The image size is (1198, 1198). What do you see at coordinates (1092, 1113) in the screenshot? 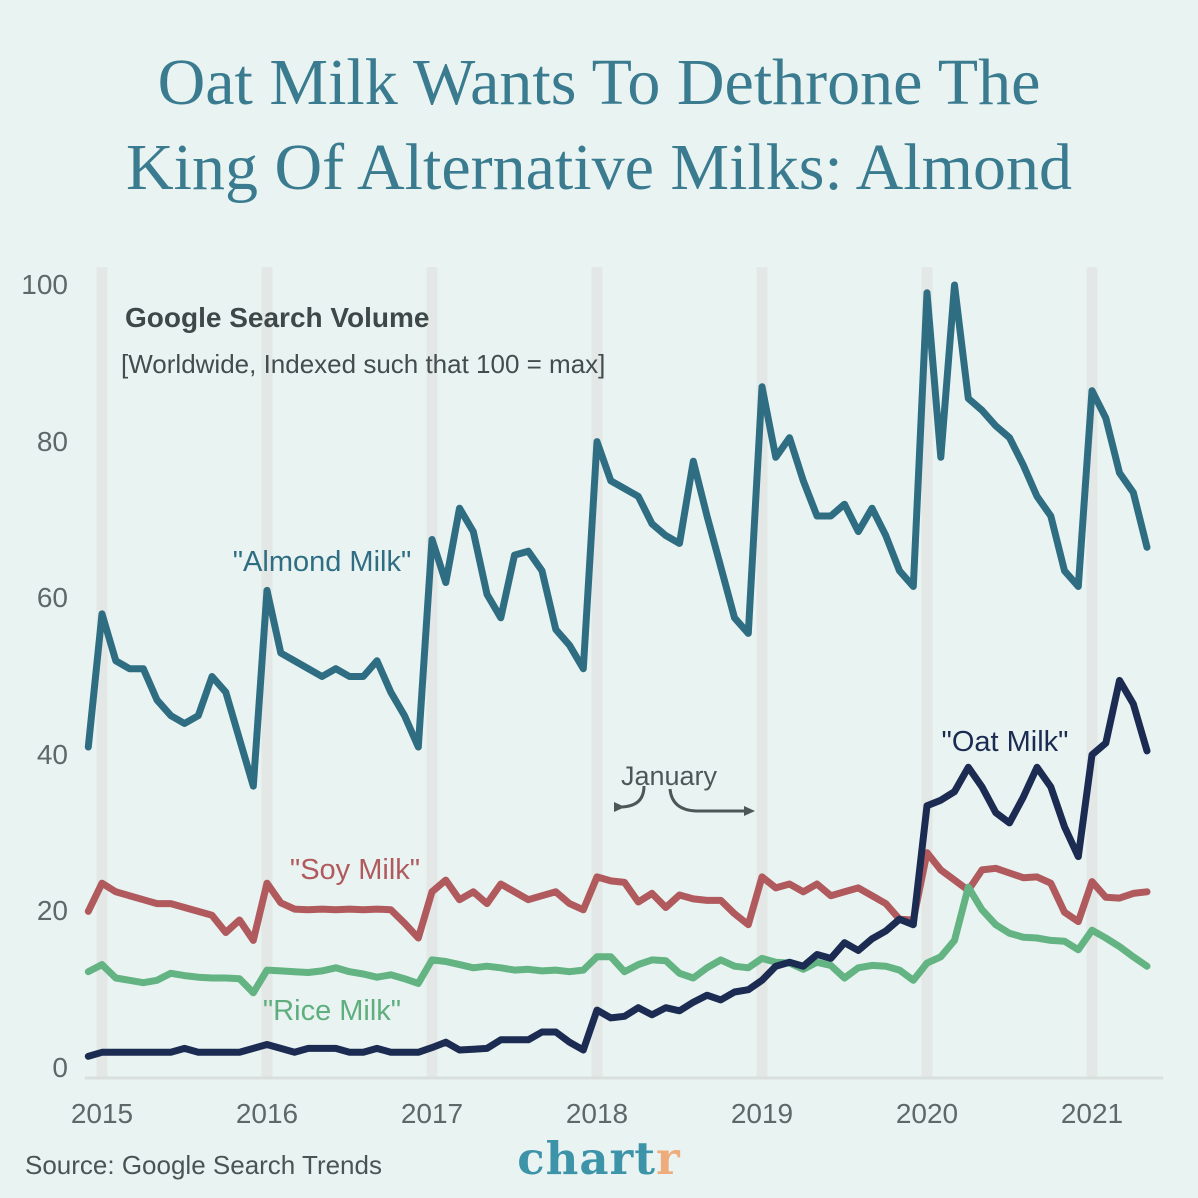
I see `x-tick-label-2021: 2021` at bounding box center [1092, 1113].